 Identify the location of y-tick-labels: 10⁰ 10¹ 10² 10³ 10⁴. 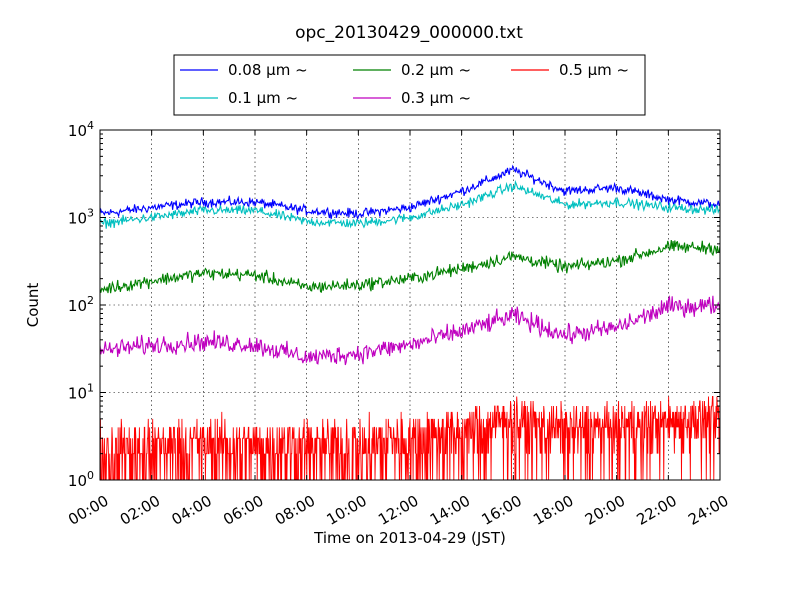
(81, 304).